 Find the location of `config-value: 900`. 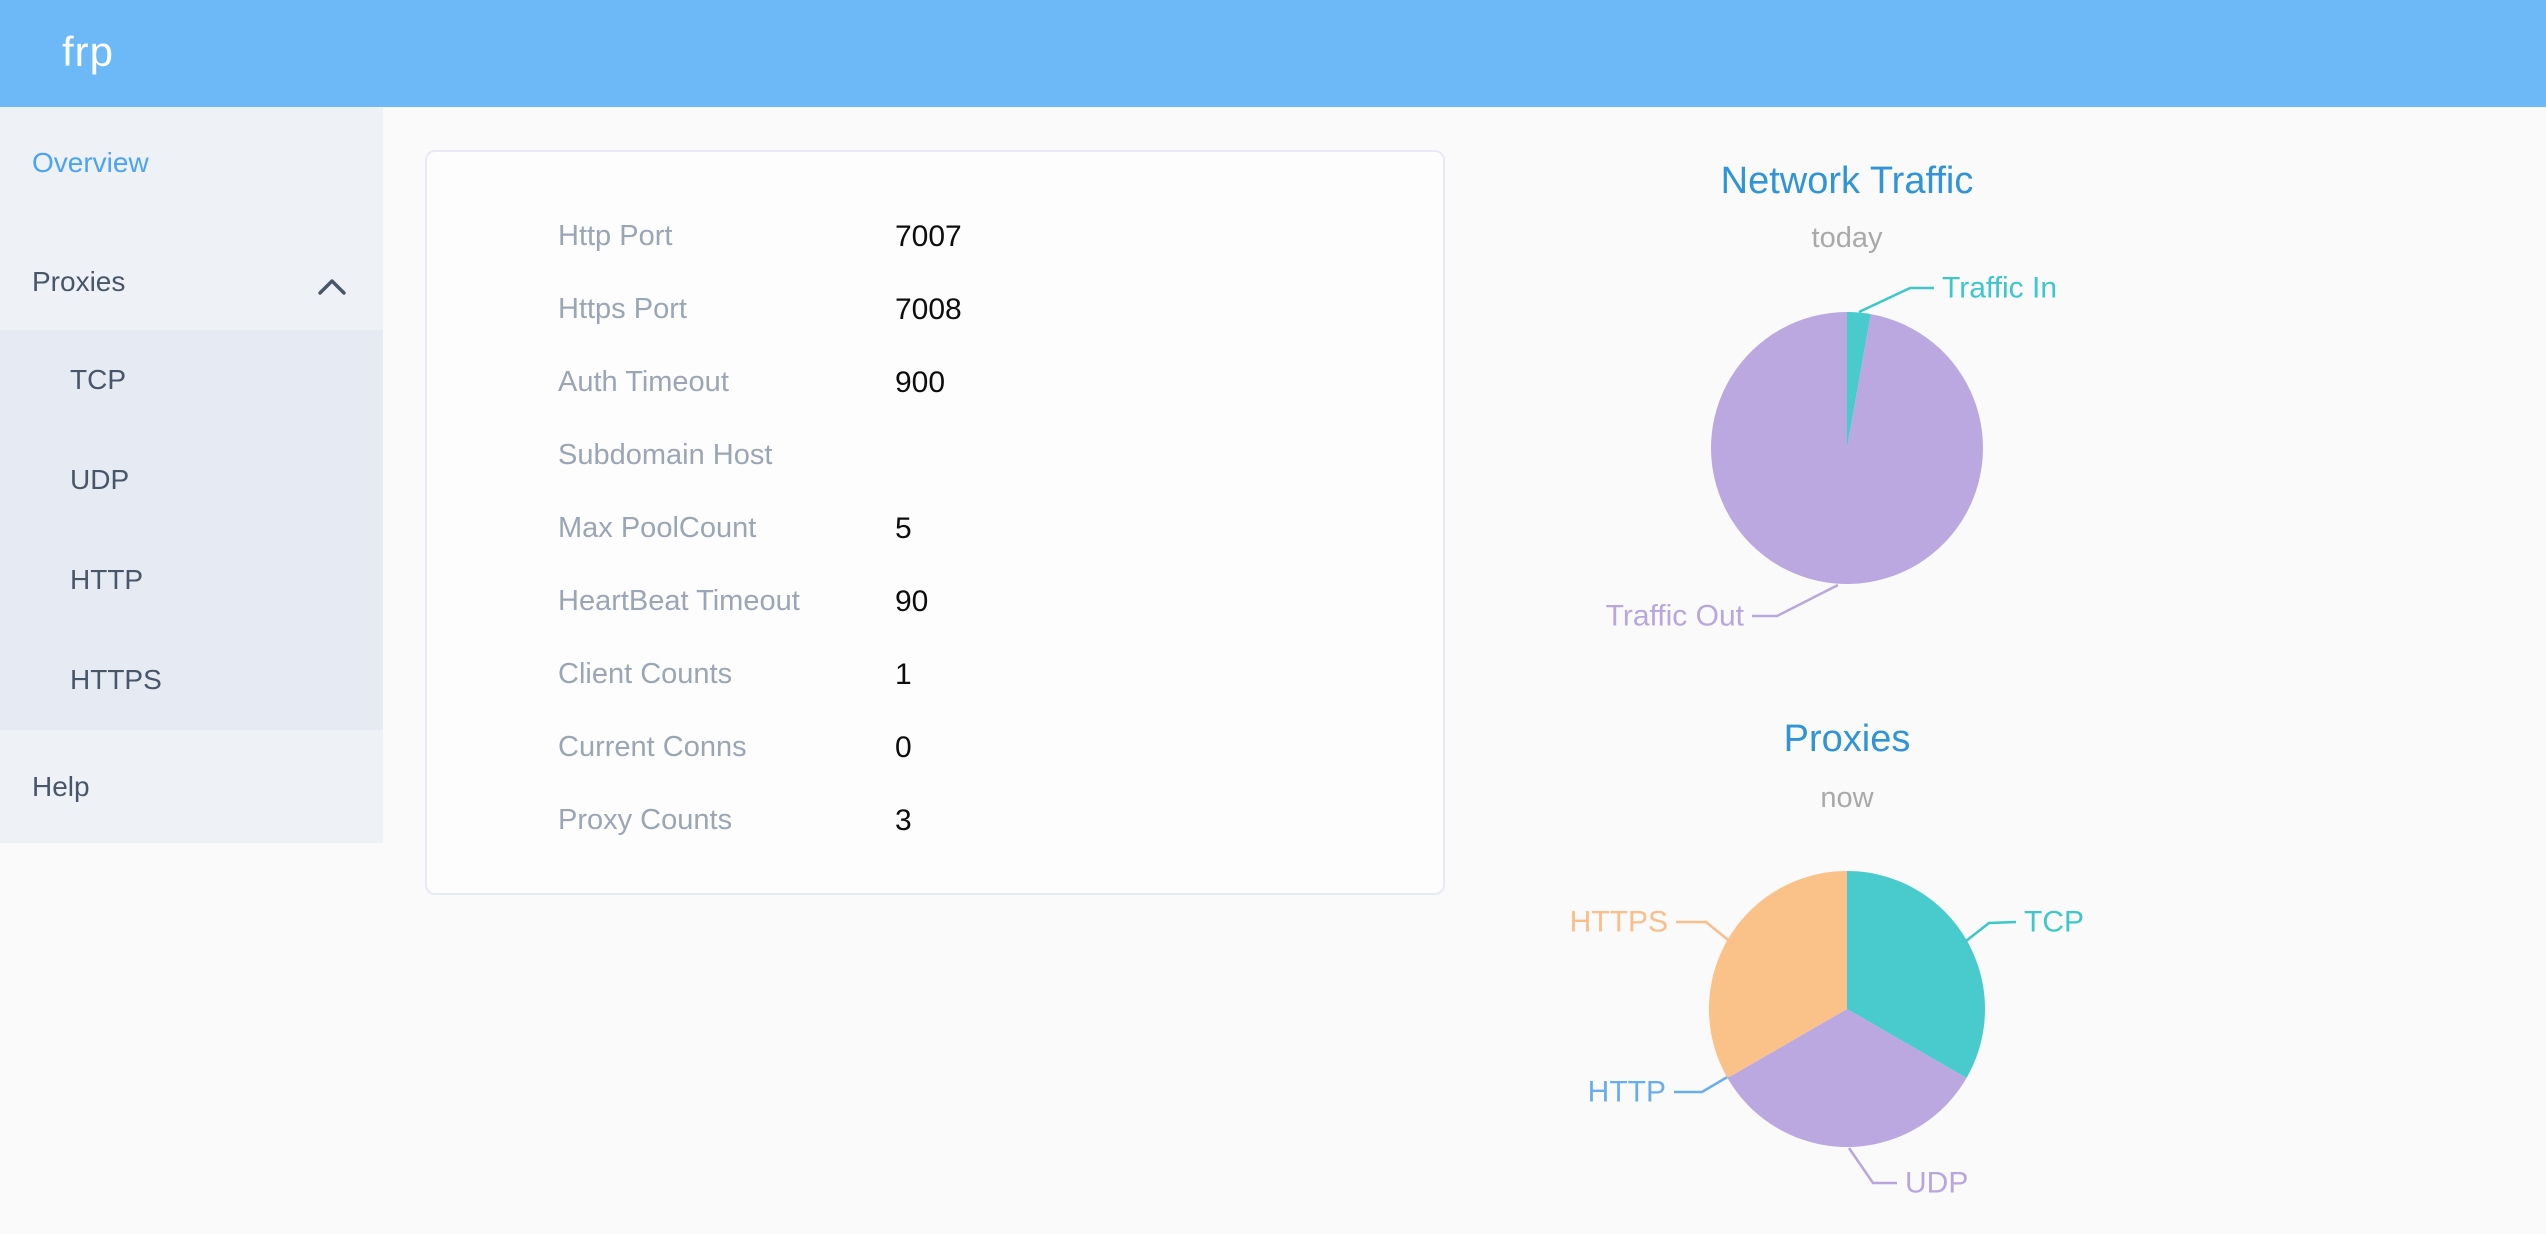

config-value: 900 is located at coordinates (920, 382).